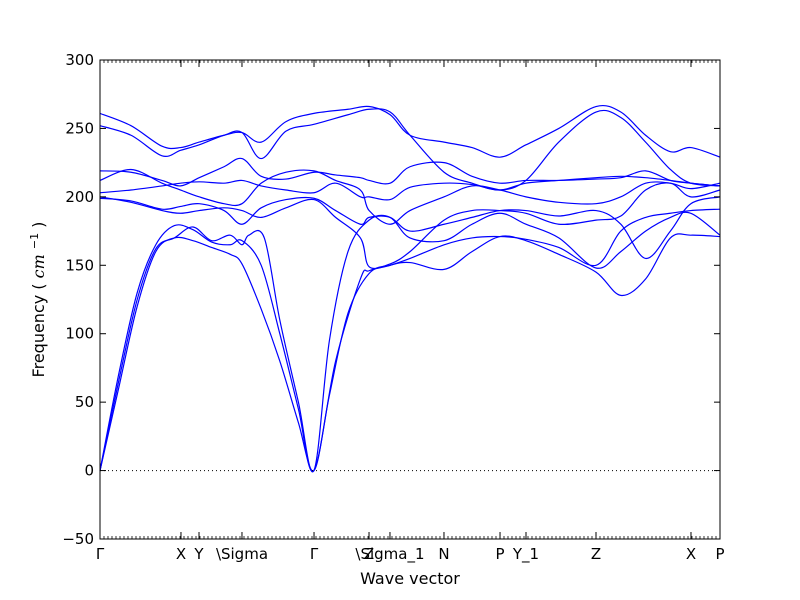 Image resolution: width=800 pixels, height=600 pixels. I want to click on y-axis-label-text: Frequency, so click(38, 336).